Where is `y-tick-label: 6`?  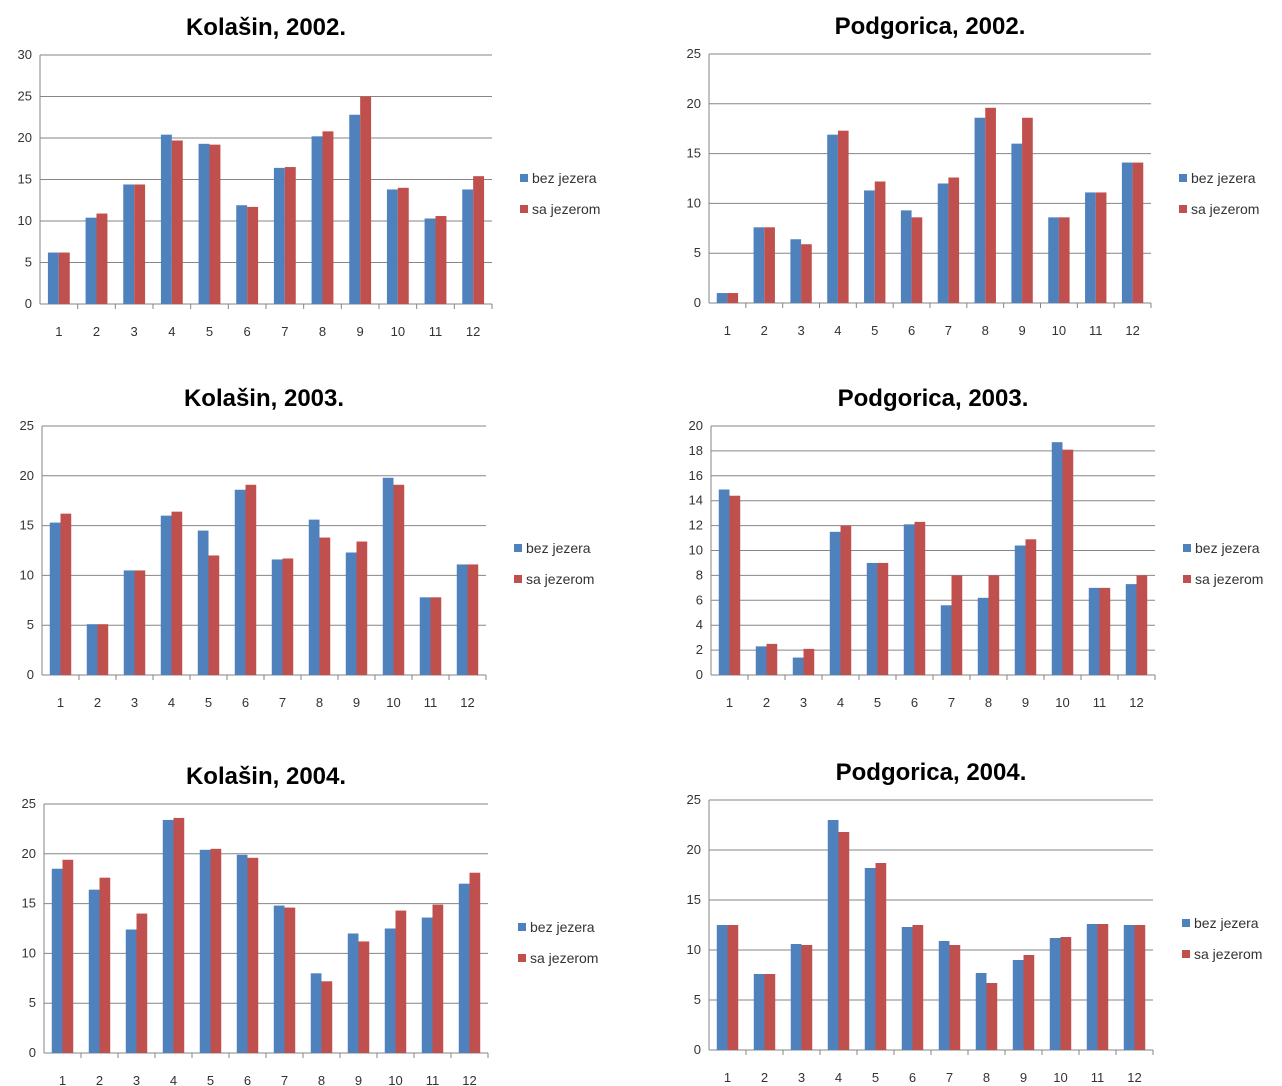 y-tick-label: 6 is located at coordinates (699, 599).